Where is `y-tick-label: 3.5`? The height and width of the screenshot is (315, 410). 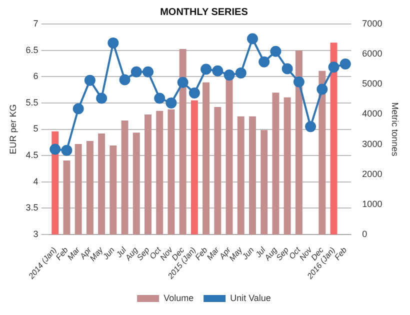 y-tick-label: 3.5 is located at coordinates (32, 207).